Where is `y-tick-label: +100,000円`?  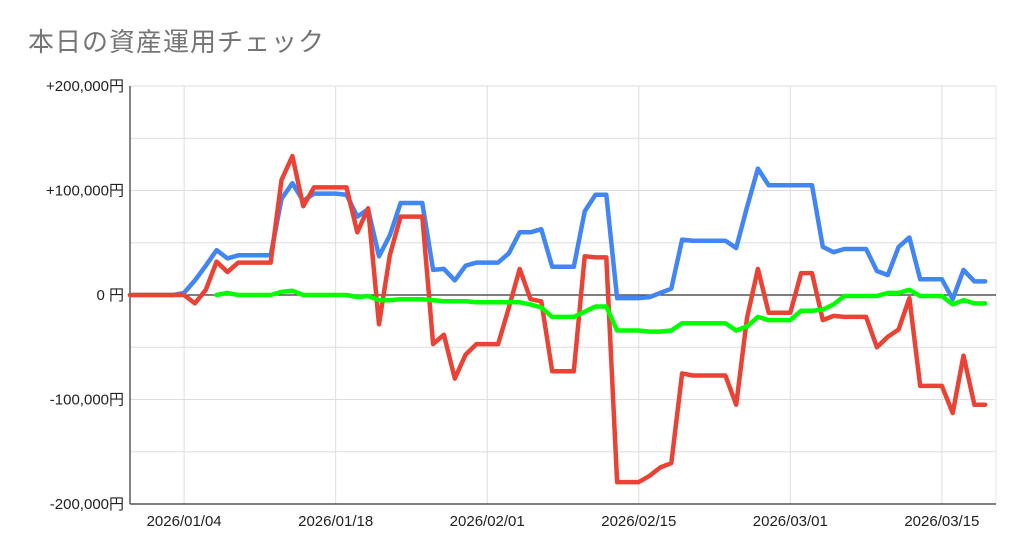
y-tick-label: +100,000円 is located at coordinates (85, 191).